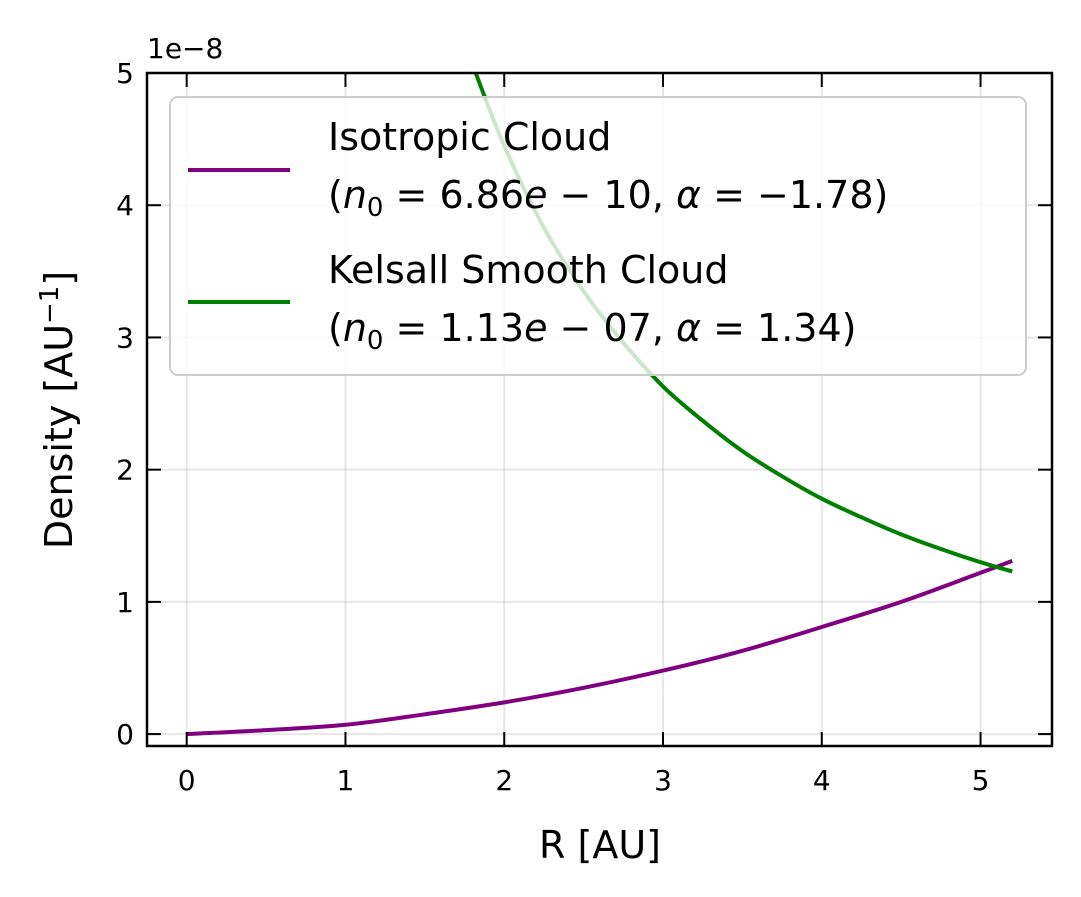 This screenshot has height=897, width=1081. I want to click on x-tick-label: 0, so click(187, 780).